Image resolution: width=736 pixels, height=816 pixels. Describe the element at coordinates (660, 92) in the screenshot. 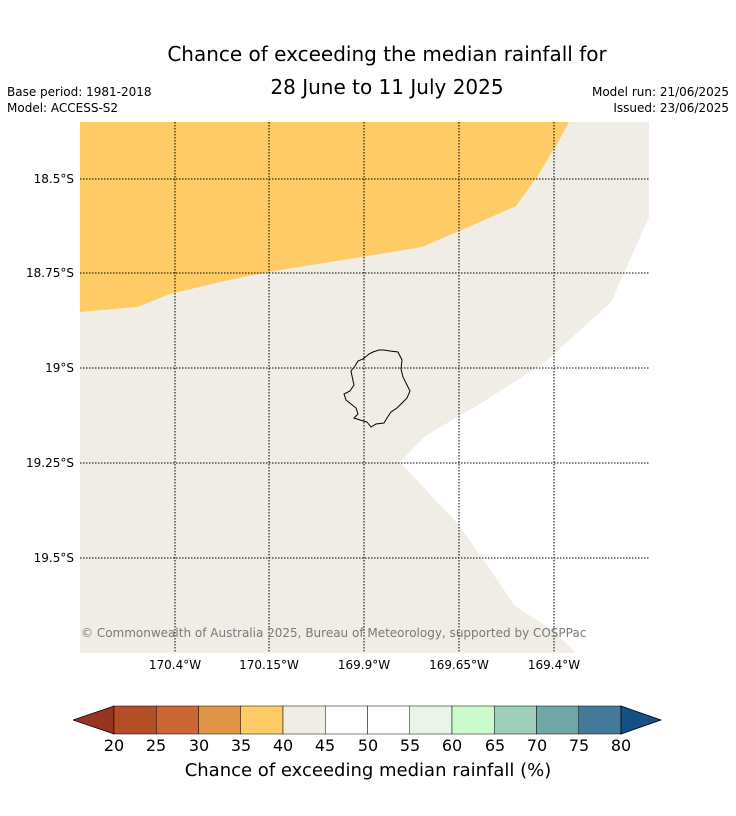

I see `model-run-text: Model run: 21/06/2025` at that location.